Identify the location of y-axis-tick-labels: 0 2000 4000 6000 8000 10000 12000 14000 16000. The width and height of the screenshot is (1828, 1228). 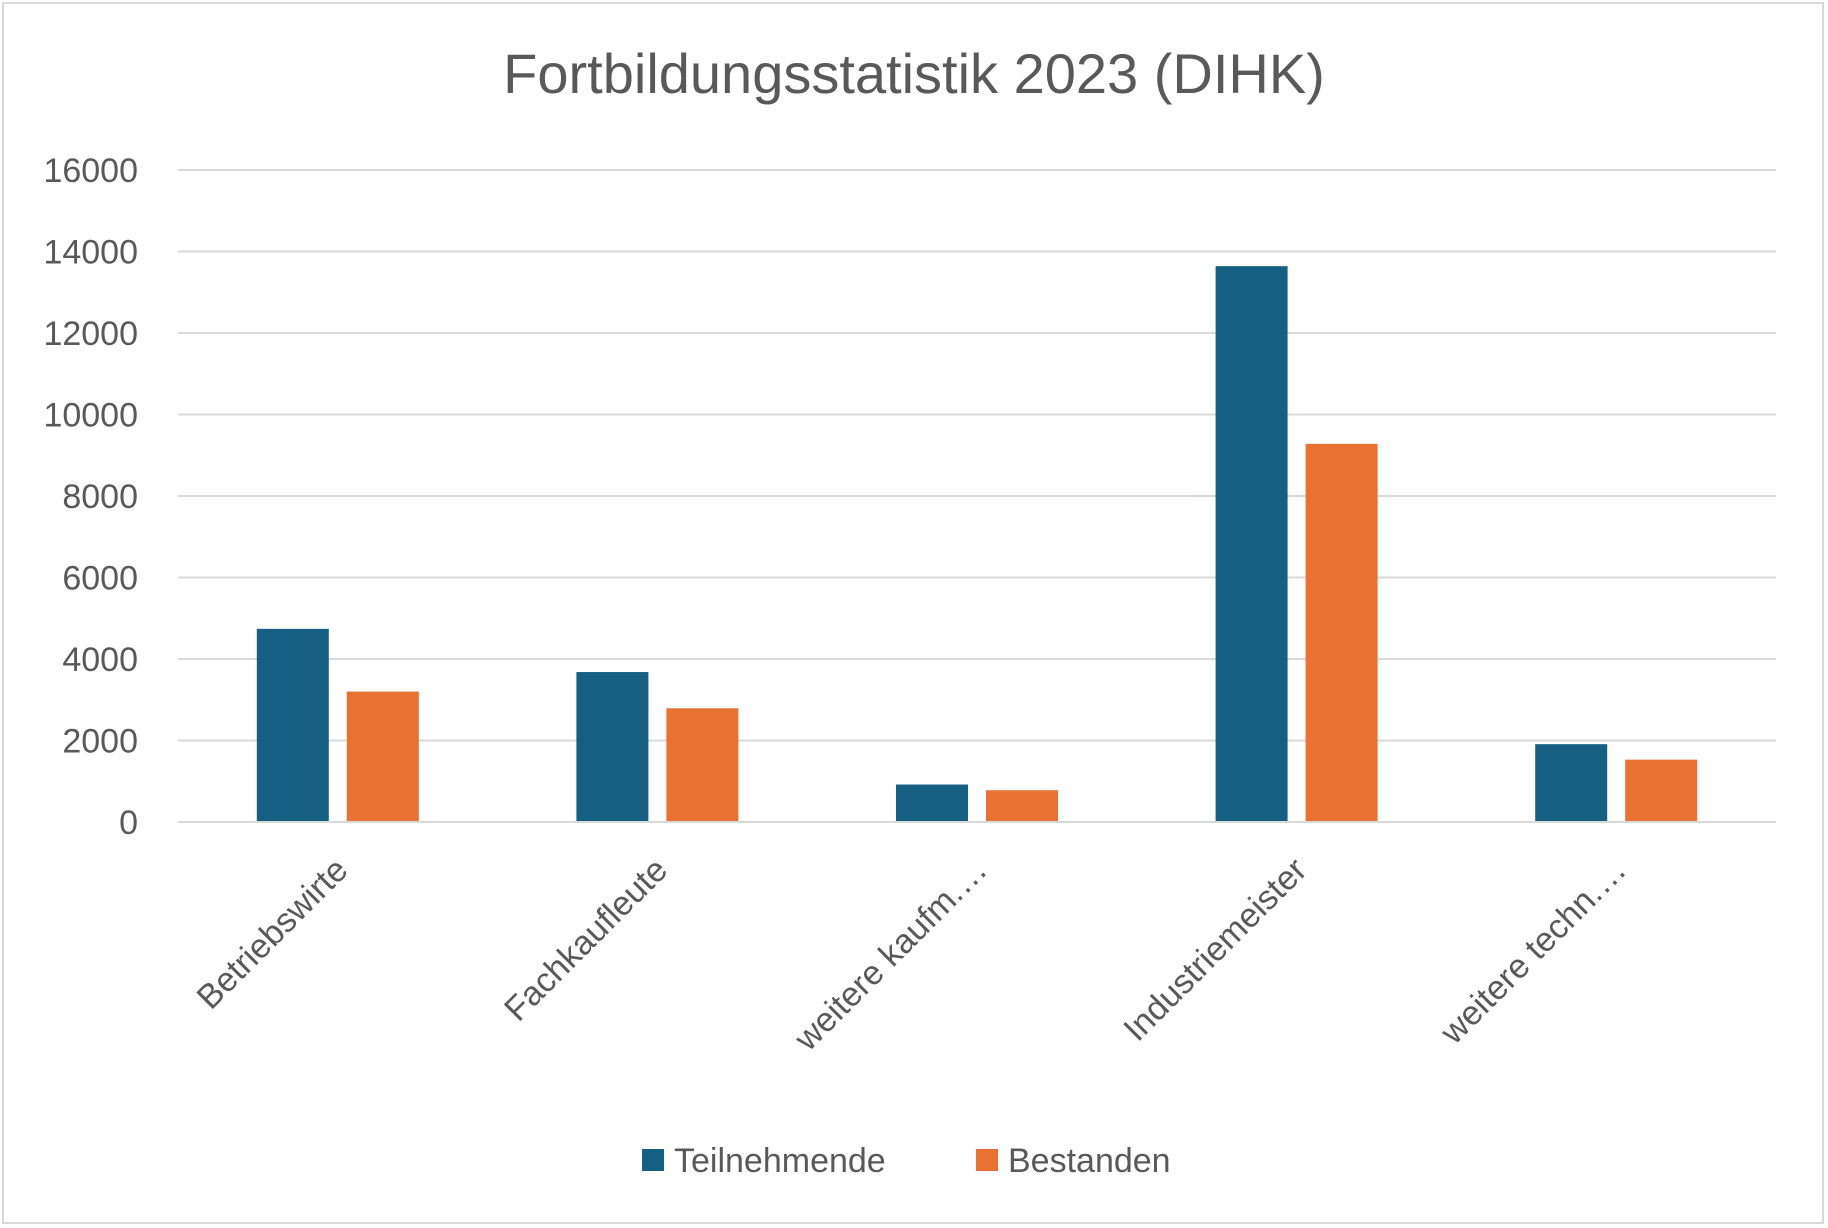
(90, 497).